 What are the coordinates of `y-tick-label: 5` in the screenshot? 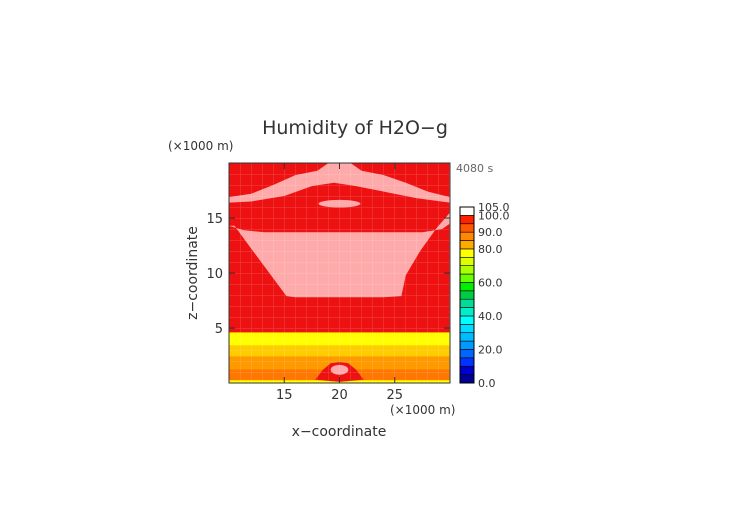 It's located at (219, 329).